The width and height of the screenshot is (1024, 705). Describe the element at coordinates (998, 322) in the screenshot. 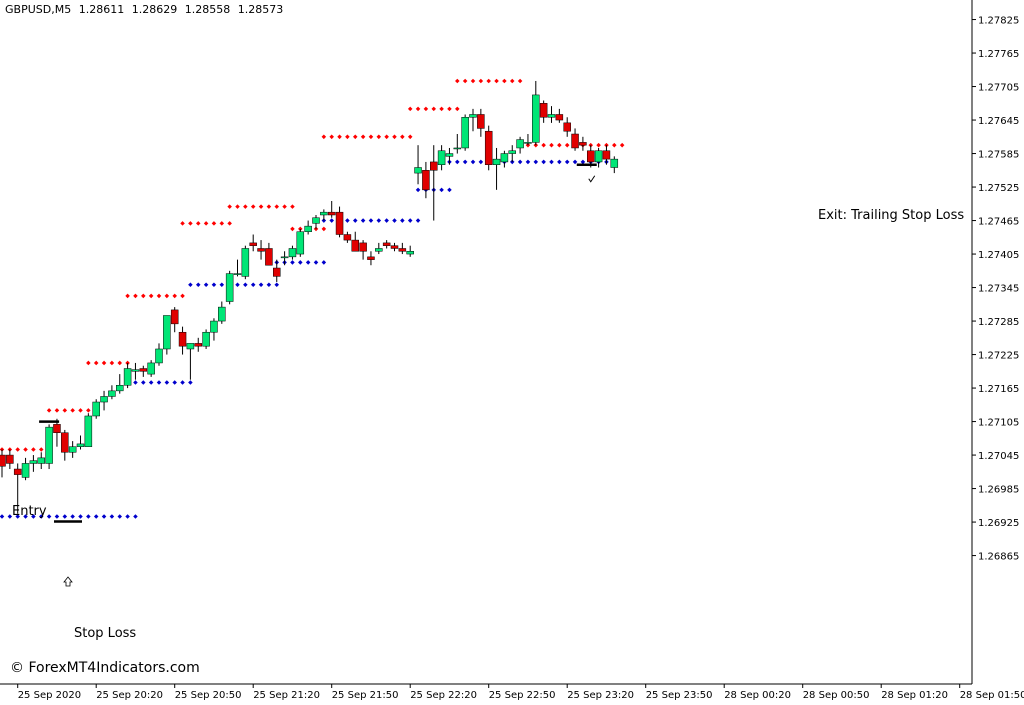

I see `y-tick-label: 1.27285` at that location.